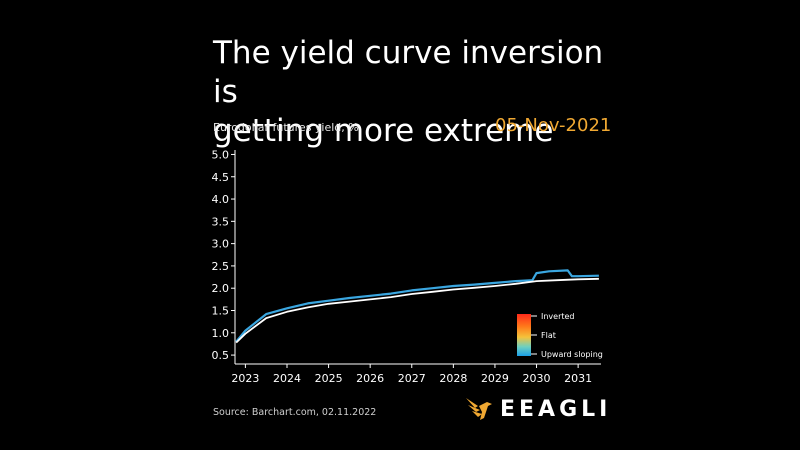 This screenshot has width=800, height=450. Describe the element at coordinates (553, 125) in the screenshot. I see `date-label: 05-Nov-2021` at that location.